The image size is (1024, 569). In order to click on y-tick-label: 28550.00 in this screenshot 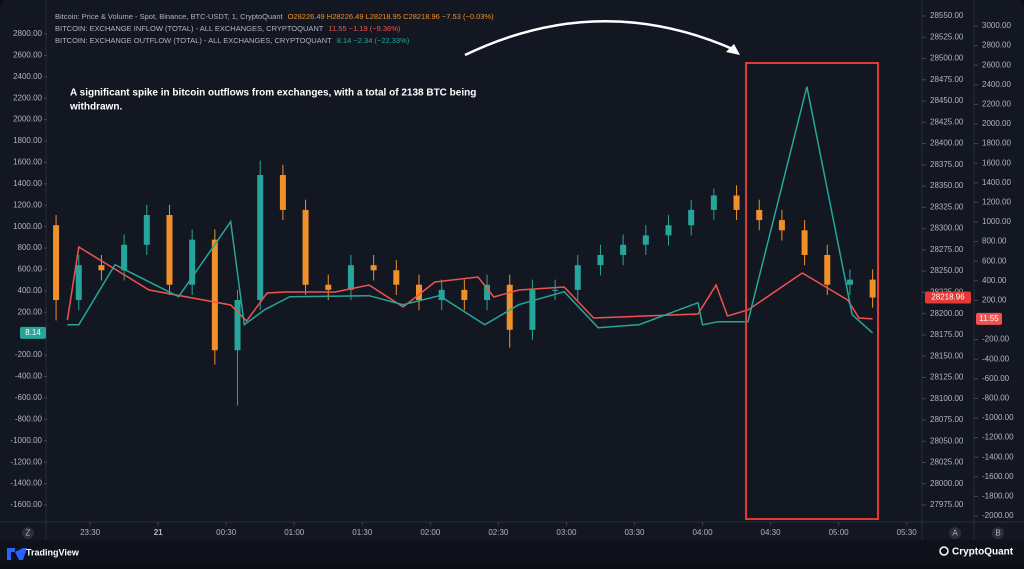, I will do `click(947, 15)`.